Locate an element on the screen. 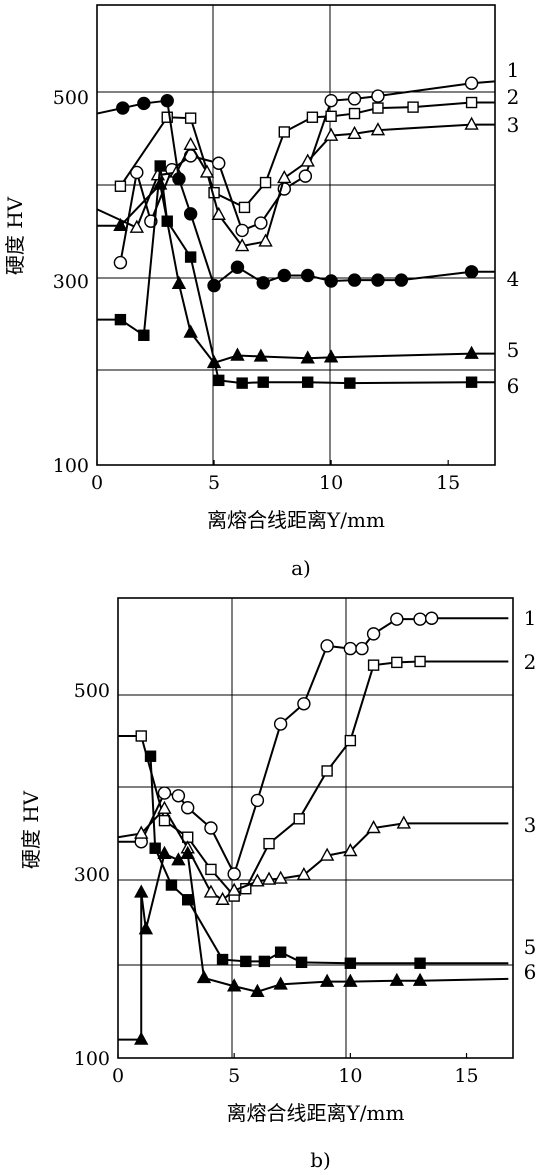  series-6: 6 is located at coordinates (327, 945).